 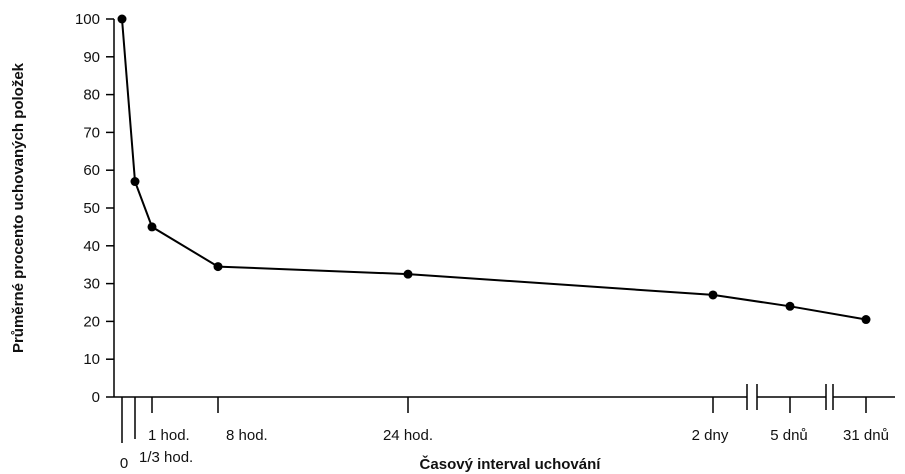 I want to click on x-tick-label: 0, so click(x=124, y=463).